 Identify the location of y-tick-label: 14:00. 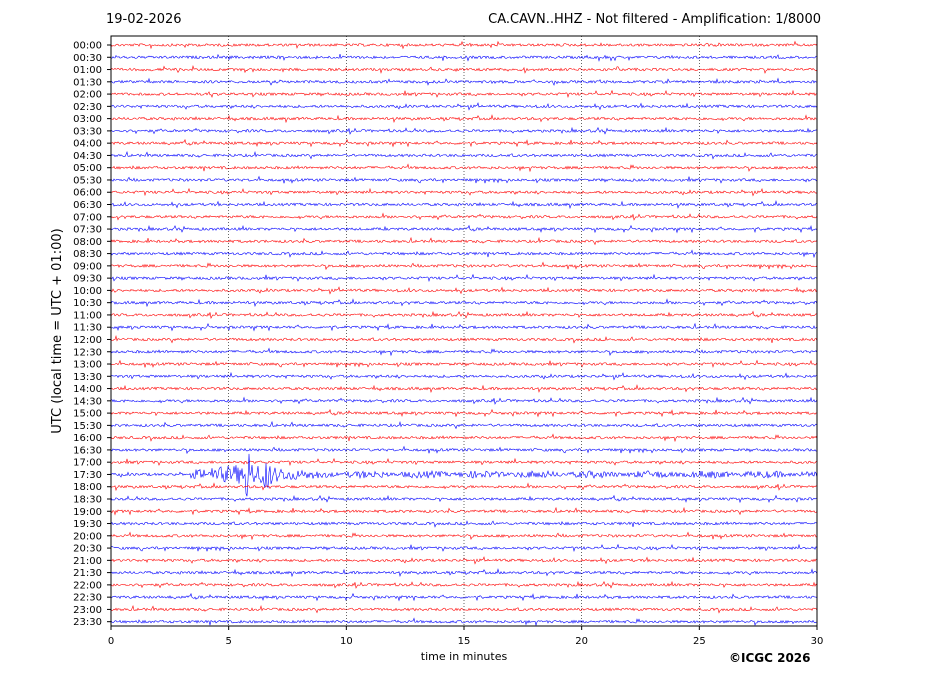
(87, 389).